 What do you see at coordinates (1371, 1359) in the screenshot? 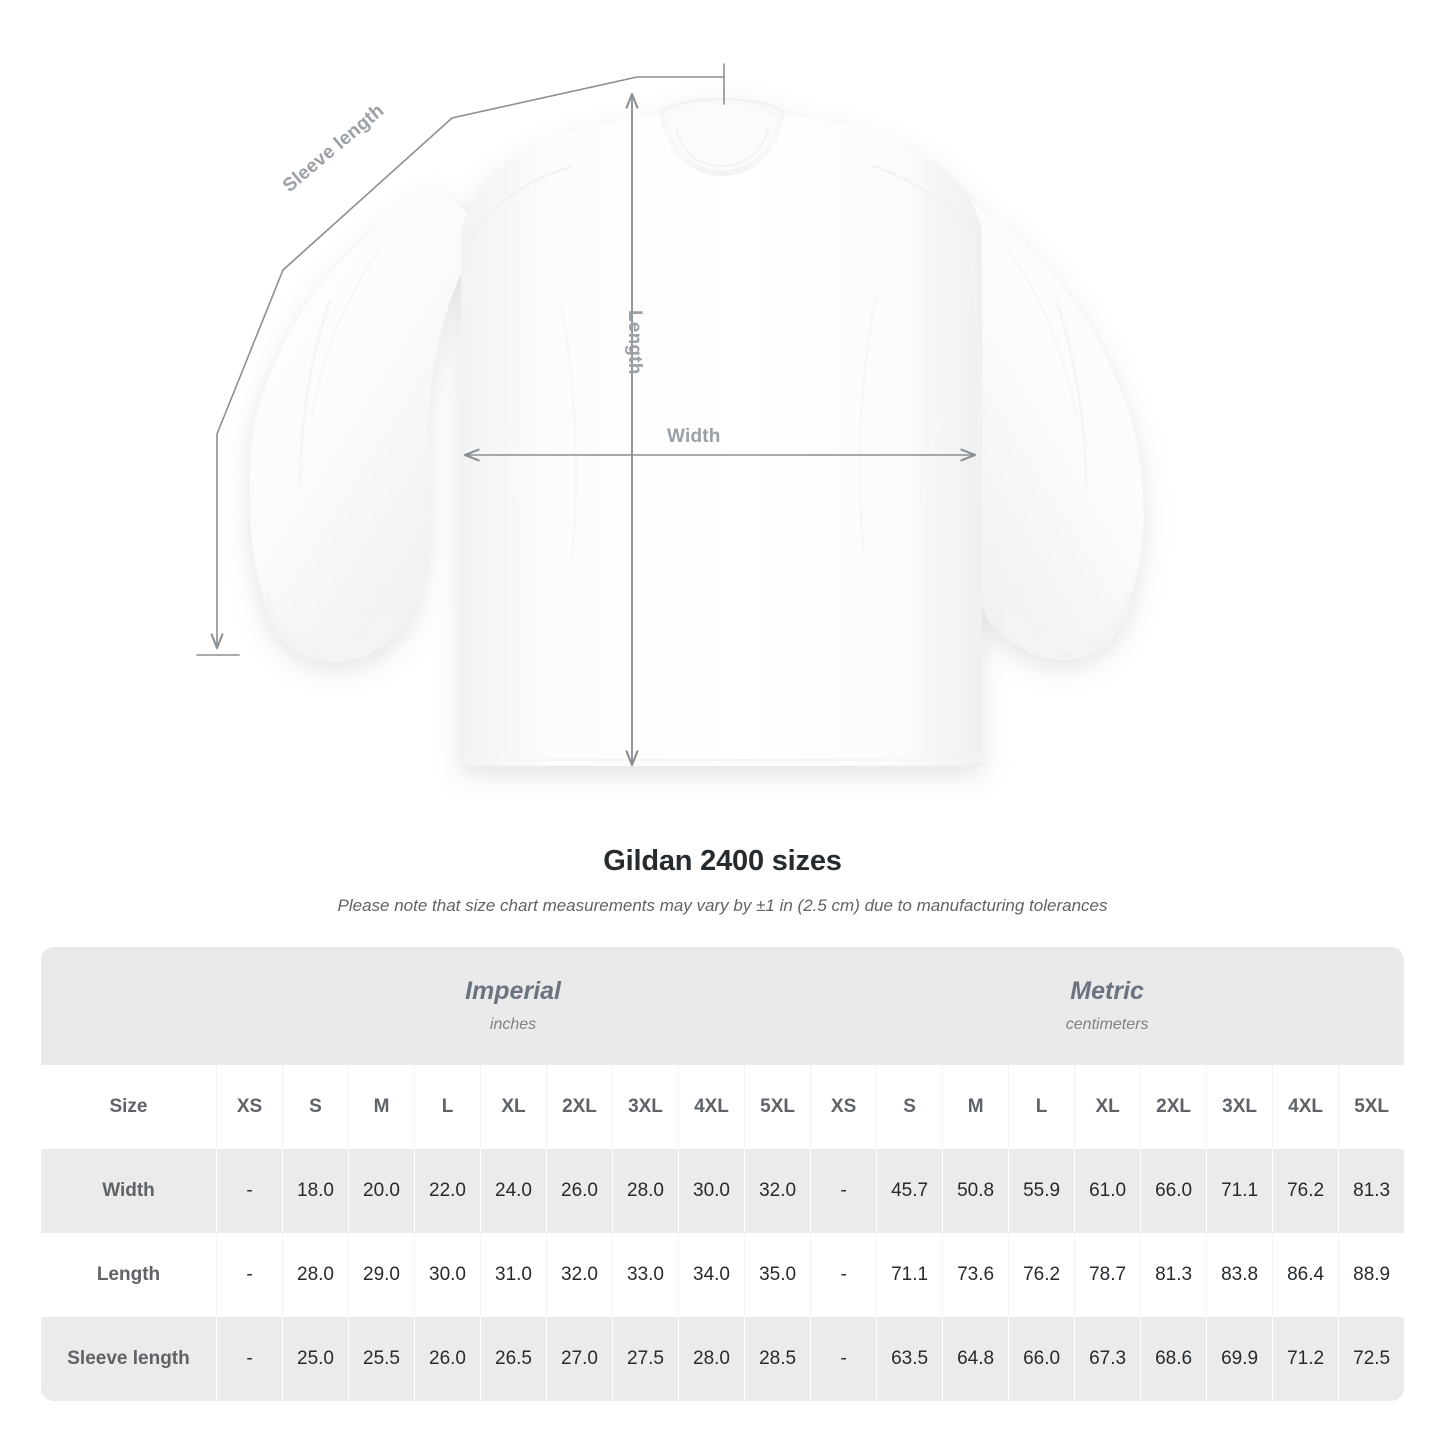
I see `cell-sleeve-metric-5xl: 72.5` at bounding box center [1371, 1359].